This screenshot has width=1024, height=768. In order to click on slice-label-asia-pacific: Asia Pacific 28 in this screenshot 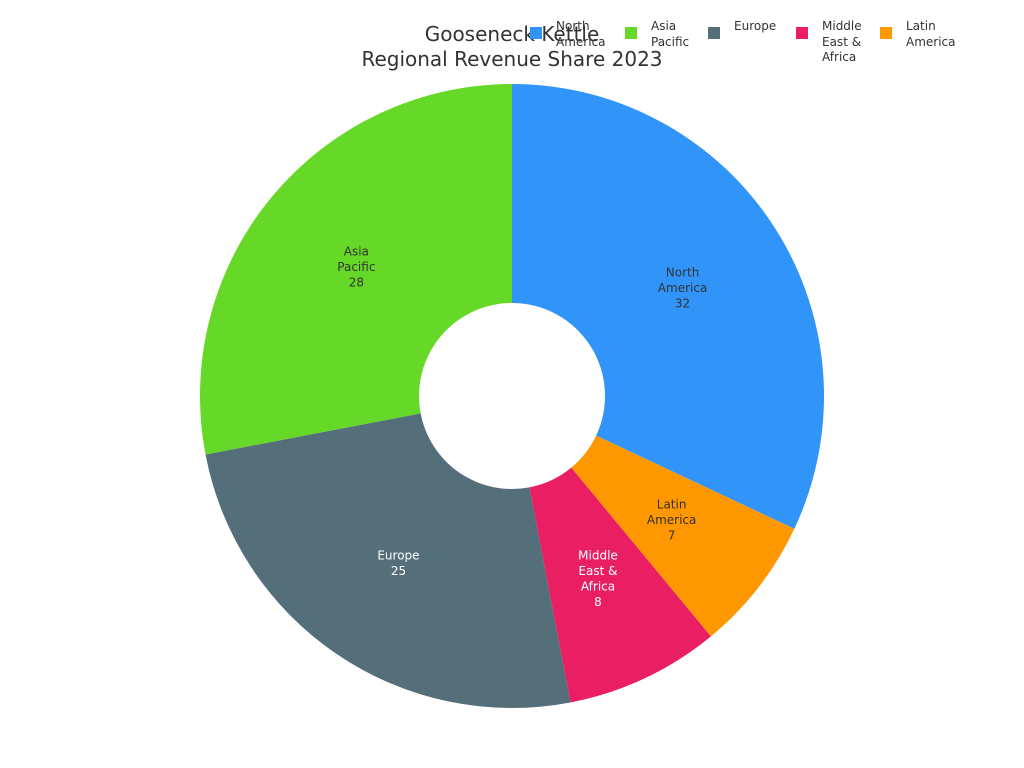, I will do `click(356, 267)`.